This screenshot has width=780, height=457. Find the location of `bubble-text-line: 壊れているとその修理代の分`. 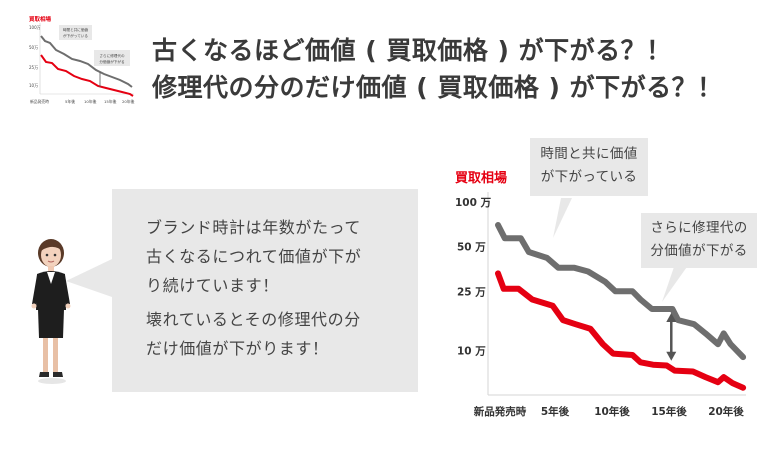

bubble-text-line: 壊れているとその修理代の分 is located at coordinates (253, 319).